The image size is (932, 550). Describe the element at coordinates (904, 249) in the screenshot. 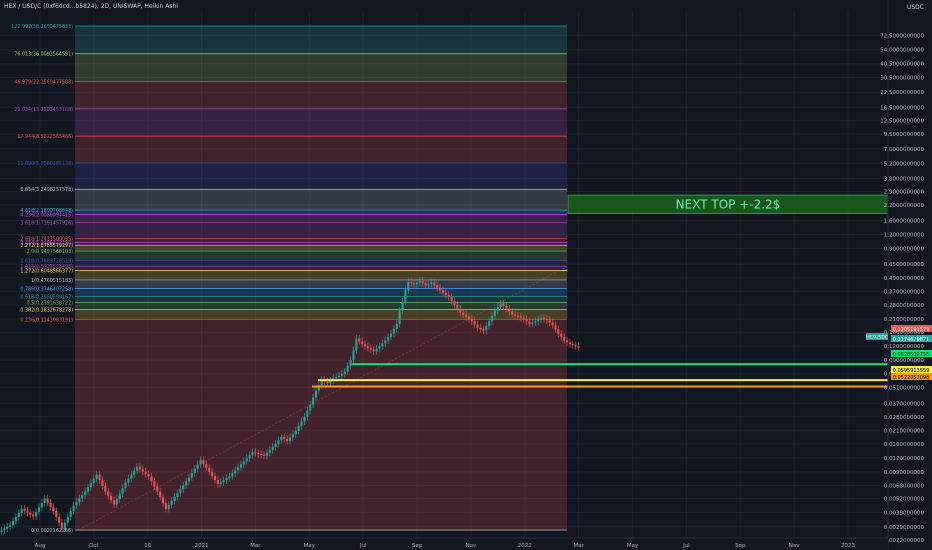

I see `price-tick-label: 0.9000000000` at that location.